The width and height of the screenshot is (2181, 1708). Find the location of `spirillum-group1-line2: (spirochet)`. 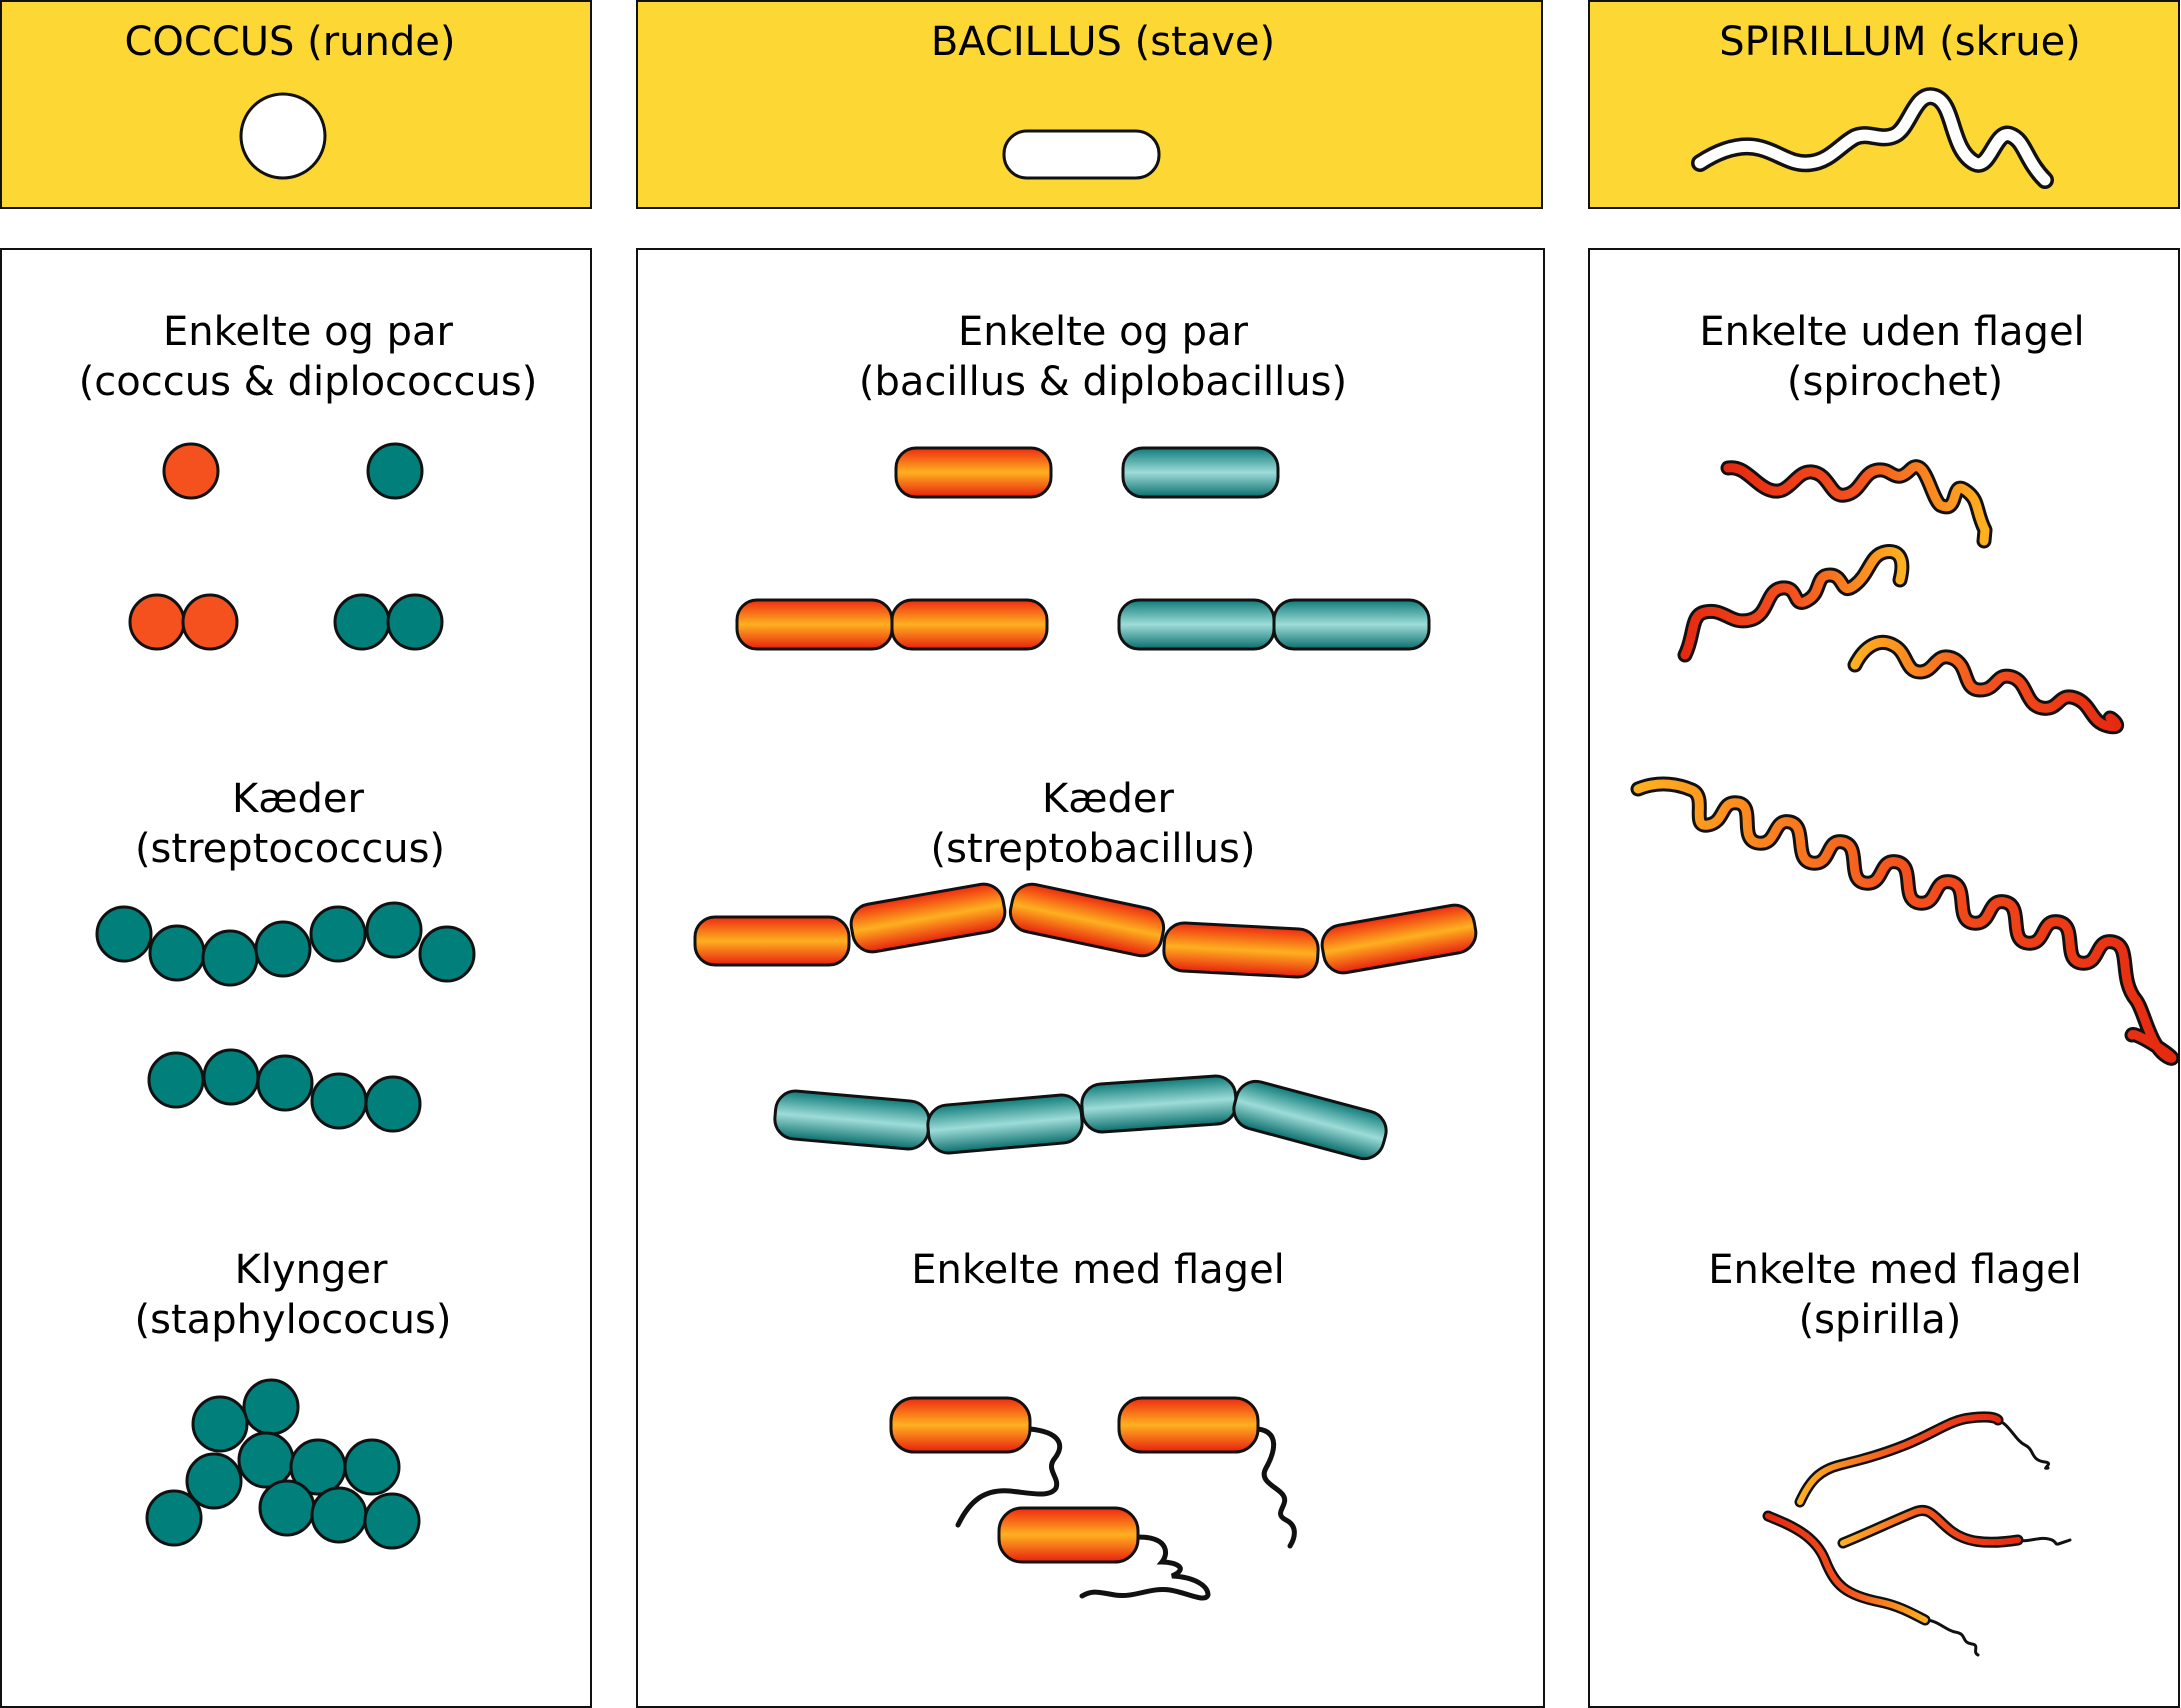

spirillum-group1-line2: (spirochet) is located at coordinates (1895, 382).